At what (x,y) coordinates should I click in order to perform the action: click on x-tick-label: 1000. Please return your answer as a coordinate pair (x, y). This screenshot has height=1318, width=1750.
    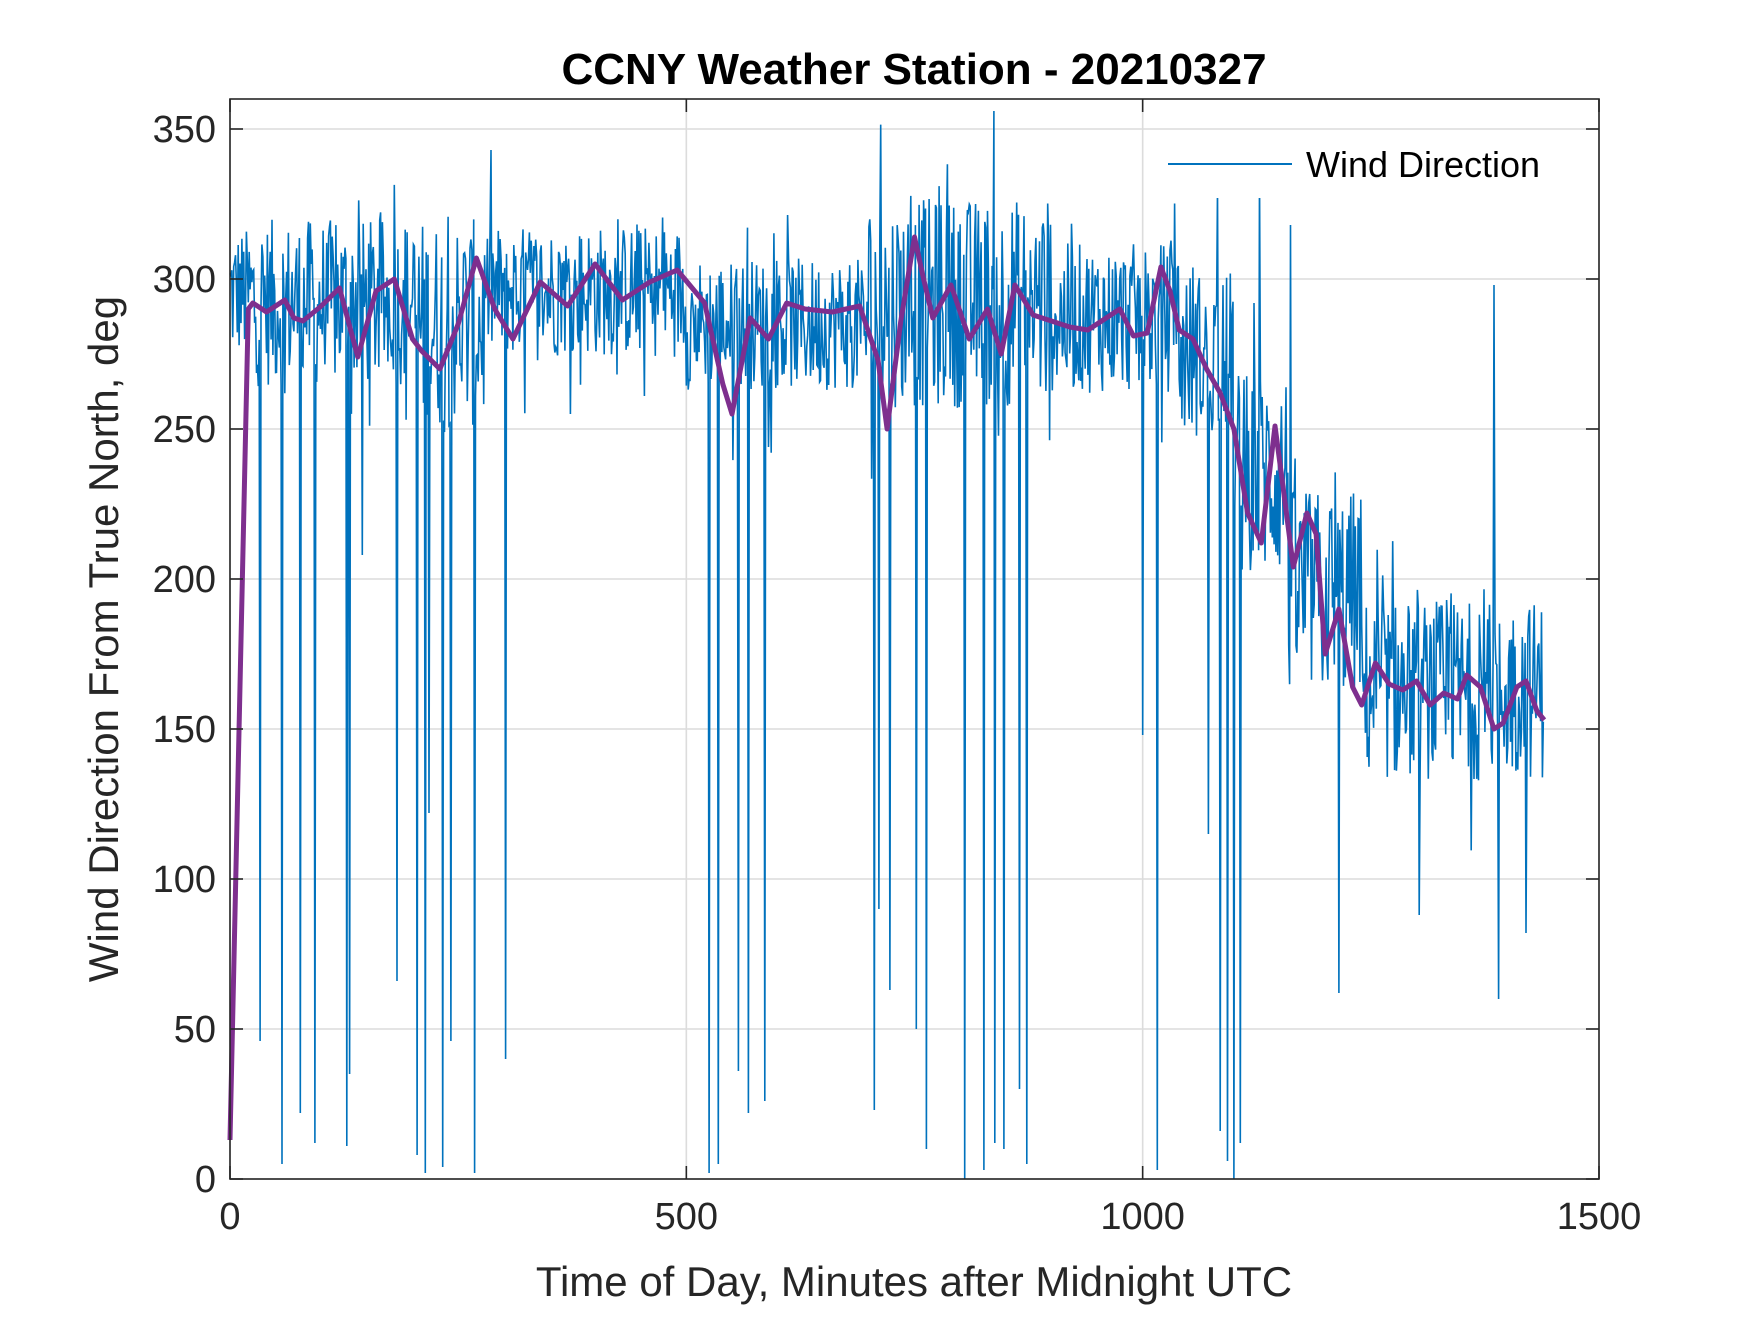
    Looking at the image, I should click on (1142, 1217).